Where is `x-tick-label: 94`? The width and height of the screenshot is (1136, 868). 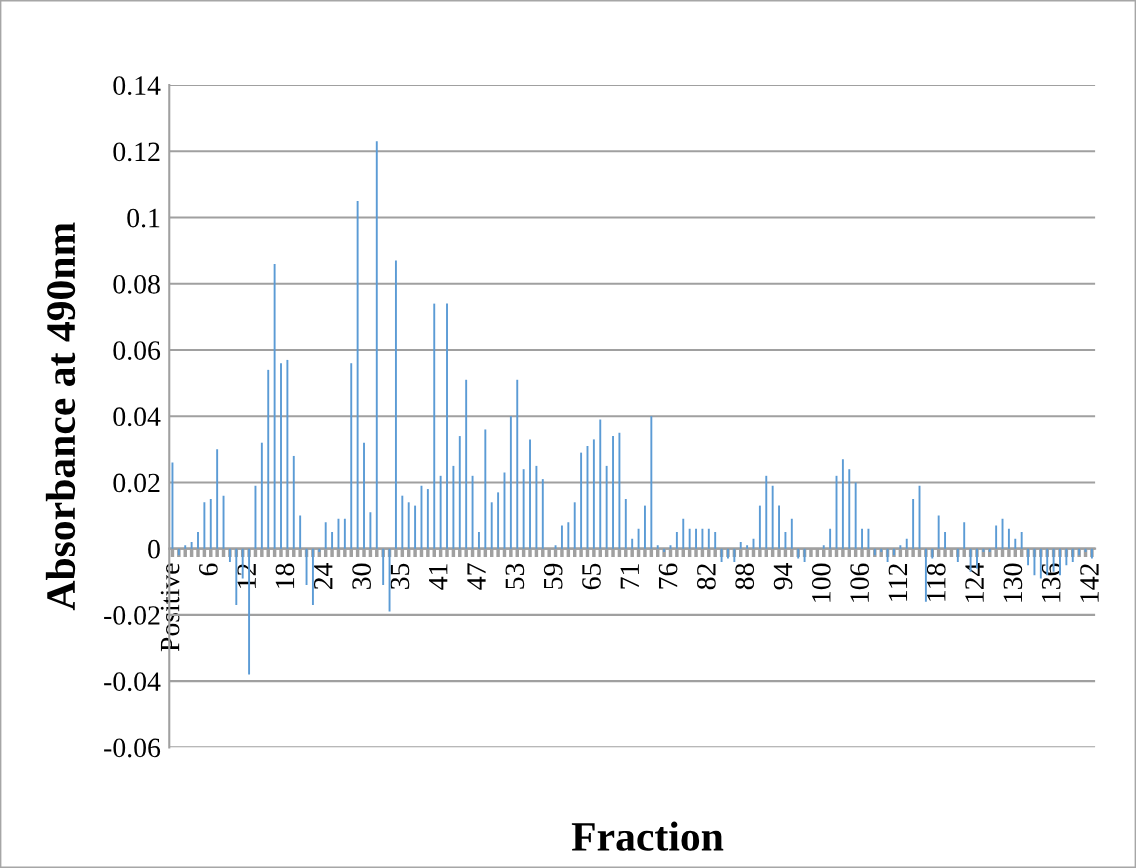 x-tick-label: 94 is located at coordinates (783, 576).